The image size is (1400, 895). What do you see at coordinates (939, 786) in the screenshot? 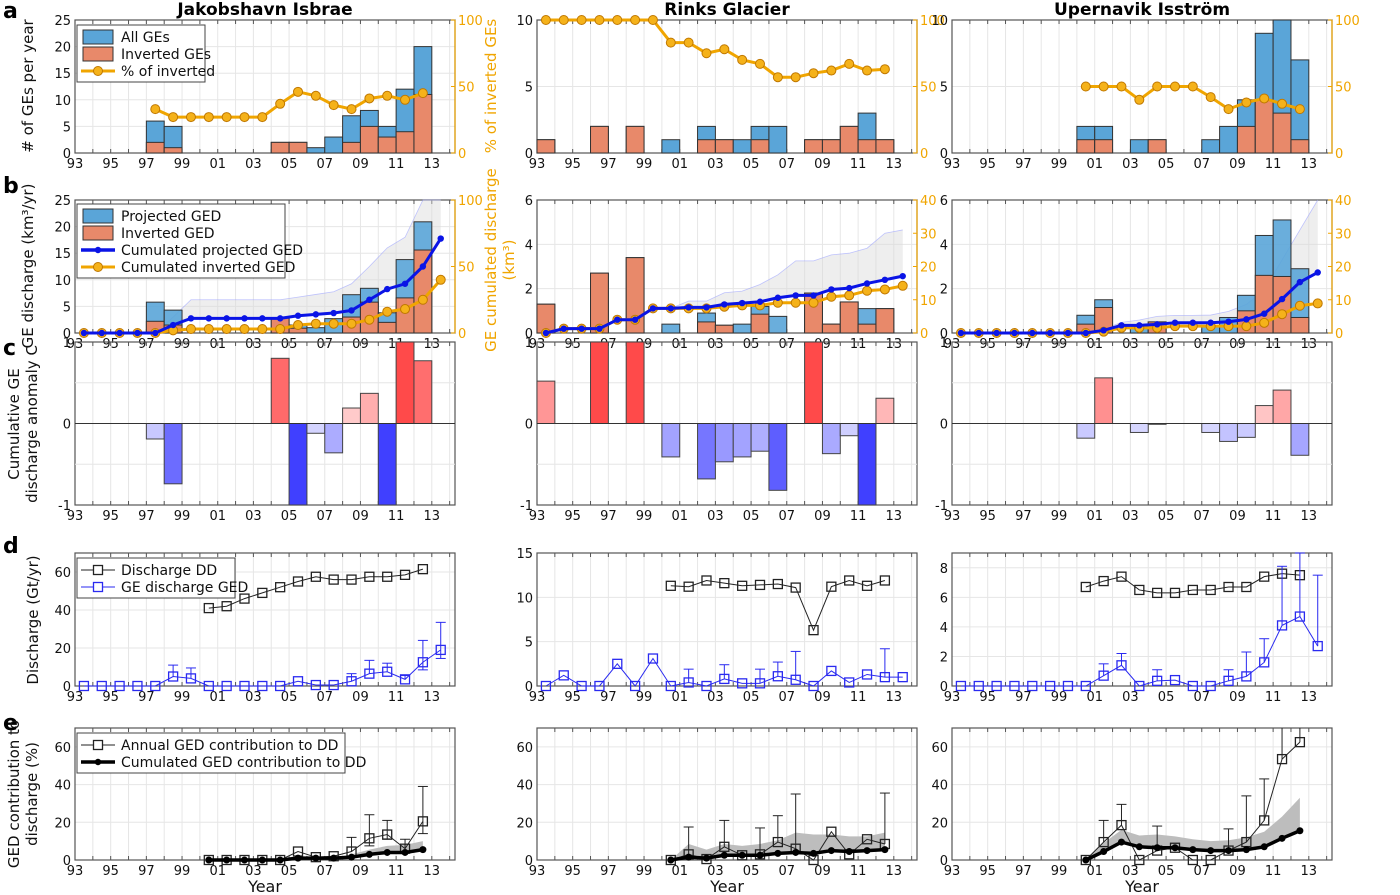
I see `y-tick-label: 40` at bounding box center [939, 786].